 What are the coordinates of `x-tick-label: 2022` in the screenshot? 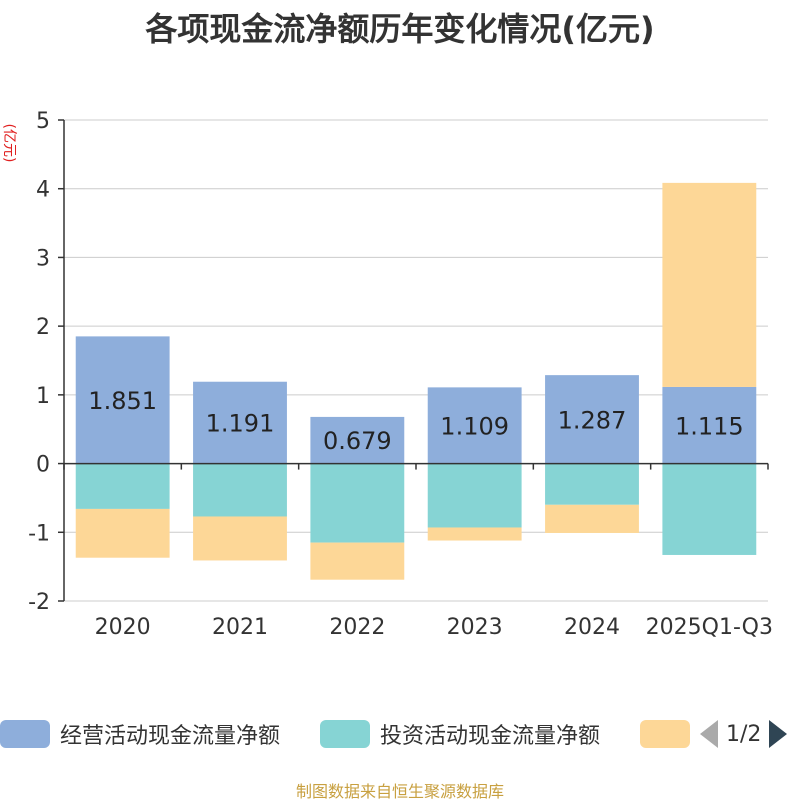 It's located at (357, 627).